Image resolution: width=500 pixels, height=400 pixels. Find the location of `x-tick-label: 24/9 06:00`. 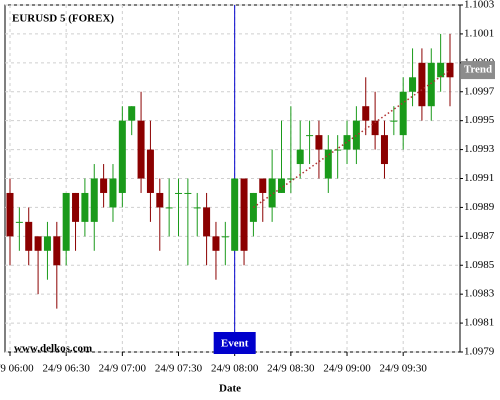

x-tick-label: 24/9 06:00 is located at coordinates (17, 369).